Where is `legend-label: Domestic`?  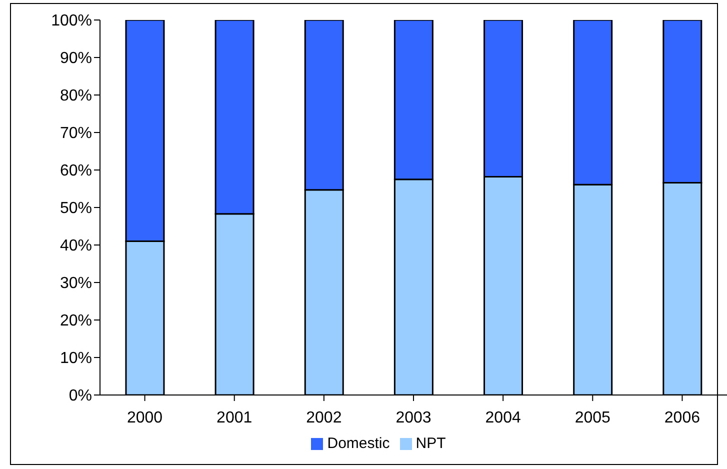 legend-label: Domestic is located at coordinates (358, 443).